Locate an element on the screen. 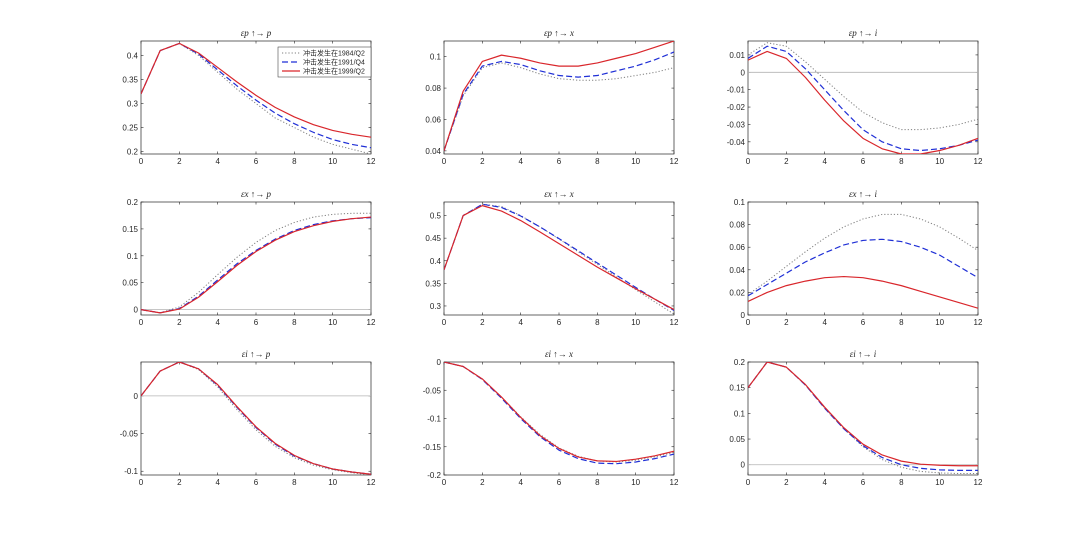 Image resolution: width=1080 pixels, height=537 pixels. y-tick-label: -0.03 is located at coordinates (736, 124).